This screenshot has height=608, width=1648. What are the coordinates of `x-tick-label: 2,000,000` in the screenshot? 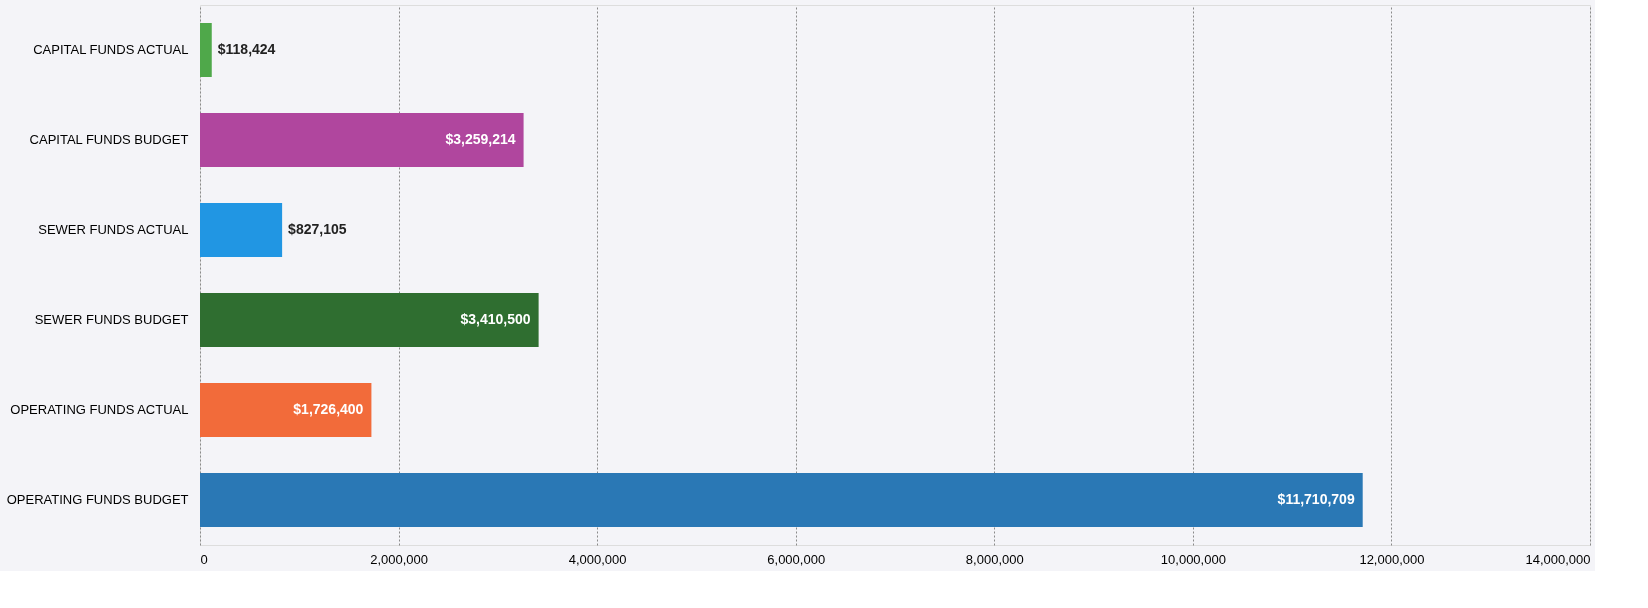 It's located at (399, 559).